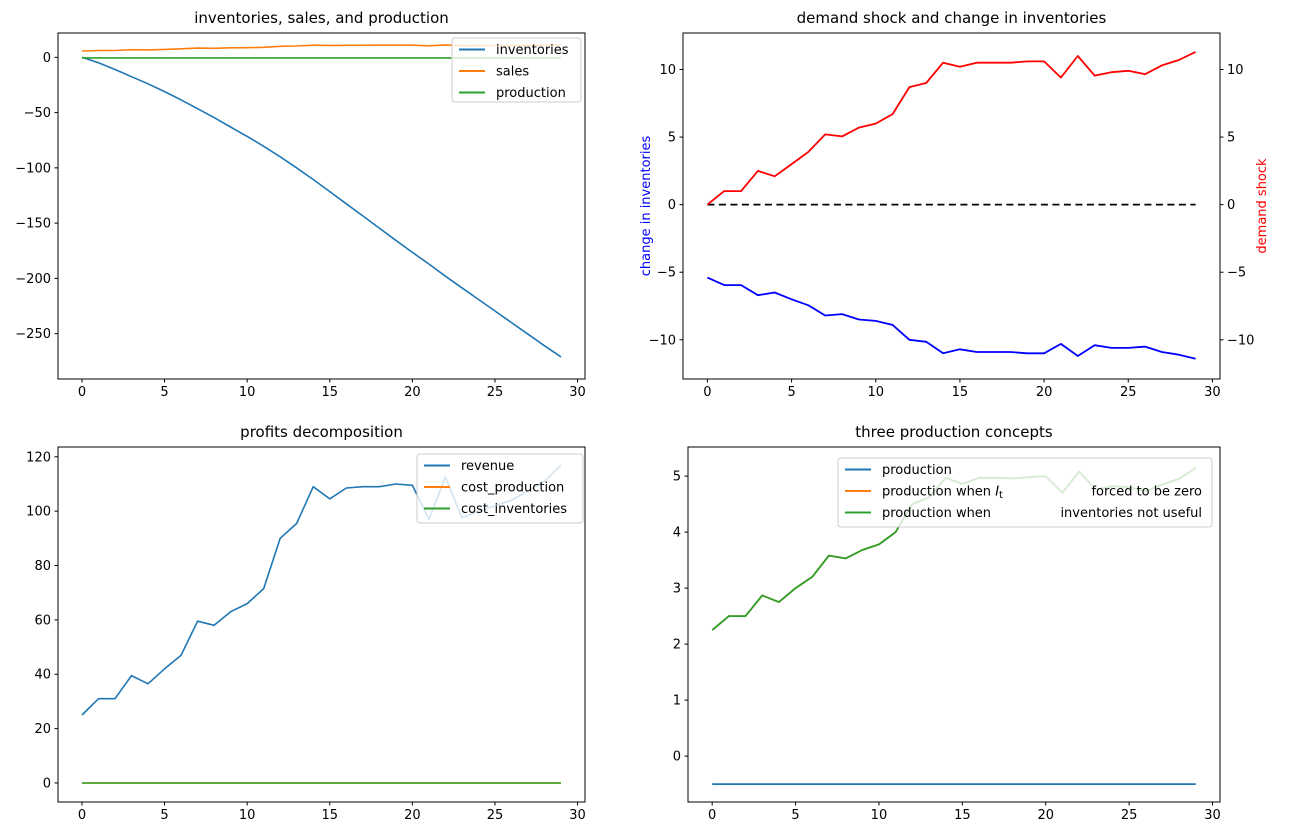 The image size is (1289, 834). I want to click on right-y-tick-label: 10, so click(1235, 70).